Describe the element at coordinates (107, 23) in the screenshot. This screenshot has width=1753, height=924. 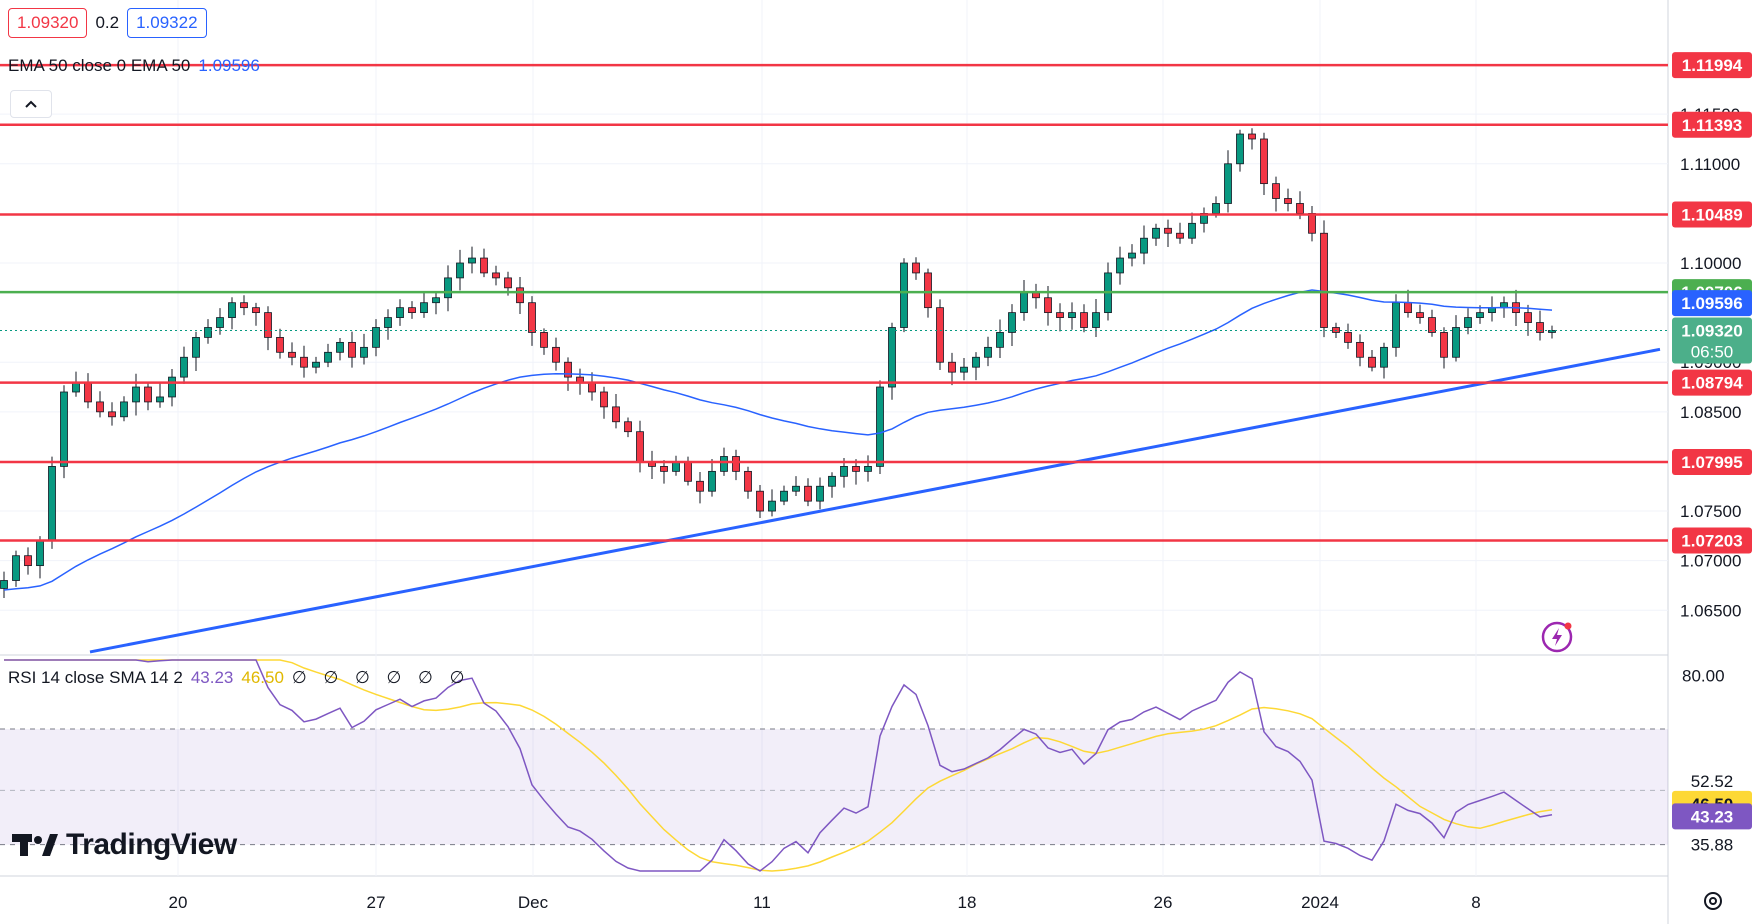
I see `price-legend: 1.09320 0.2 1.09322` at that location.